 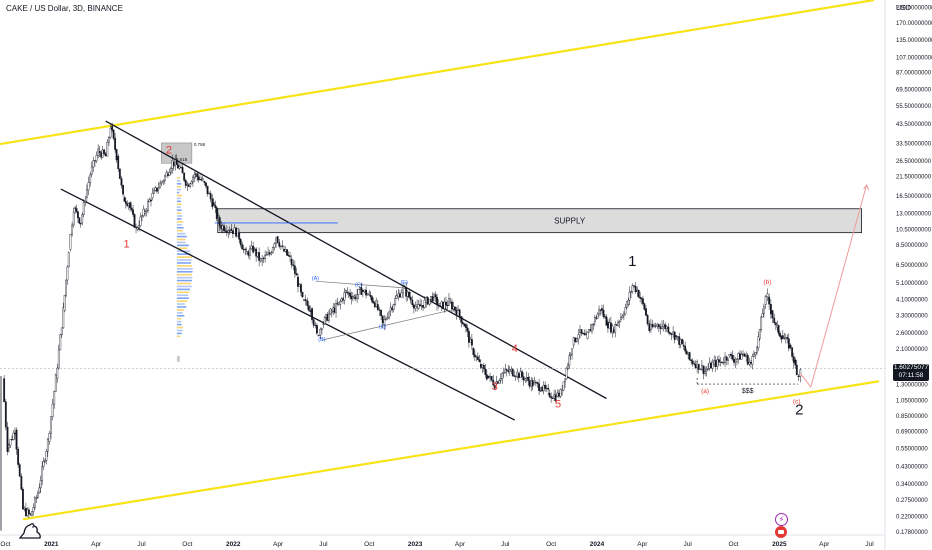 I want to click on y-tick-label: 5.10000000, so click(x=912, y=284).